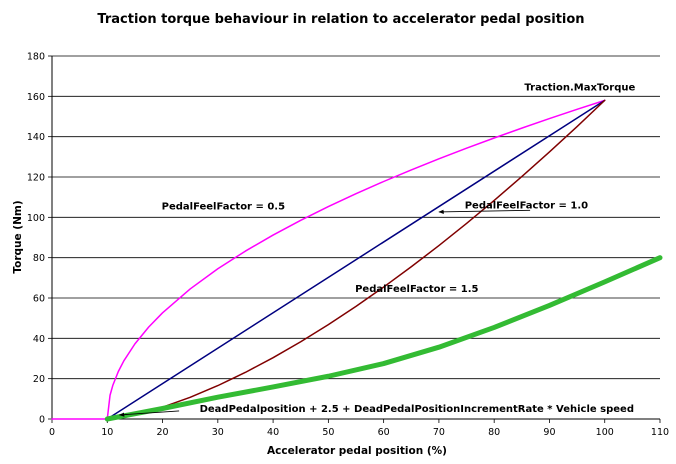 Image resolution: width=676 pixels, height=464 pixels. What do you see at coordinates (494, 432) in the screenshot?
I see `x-tick-label: 80` at bounding box center [494, 432].